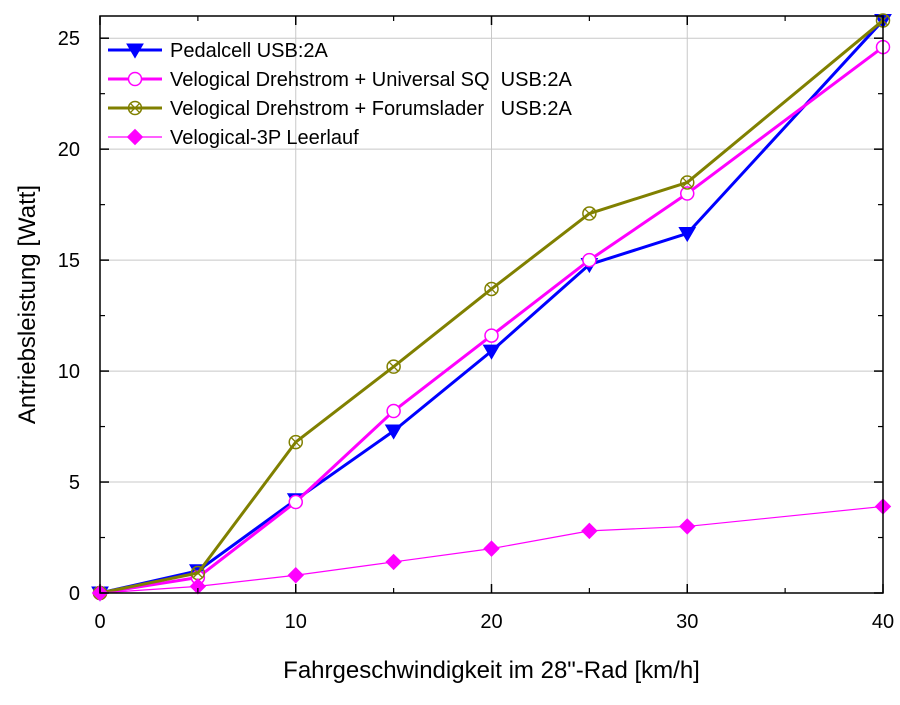 The image size is (900, 705). What do you see at coordinates (27, 304) in the screenshot?
I see `y-axis-label: Antriebsleistung [Watt]` at bounding box center [27, 304].